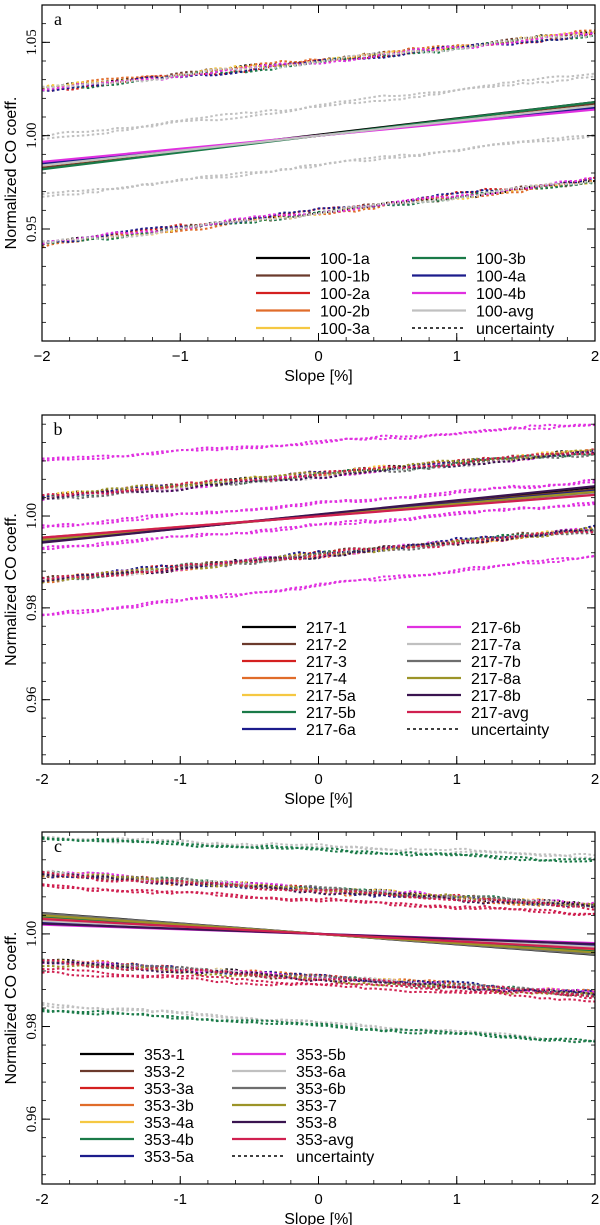  I want to click on panel-letter: b, so click(58, 429).